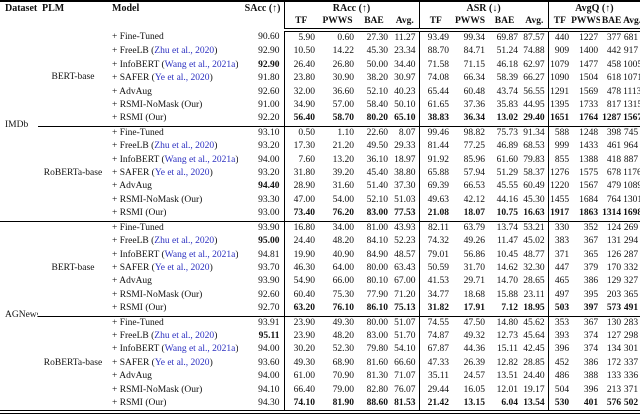 The width and height of the screenshot is (640, 419). Describe the element at coordinates (614, 294) in the screenshot. I see `avgq-bae-value: 203` at that location.